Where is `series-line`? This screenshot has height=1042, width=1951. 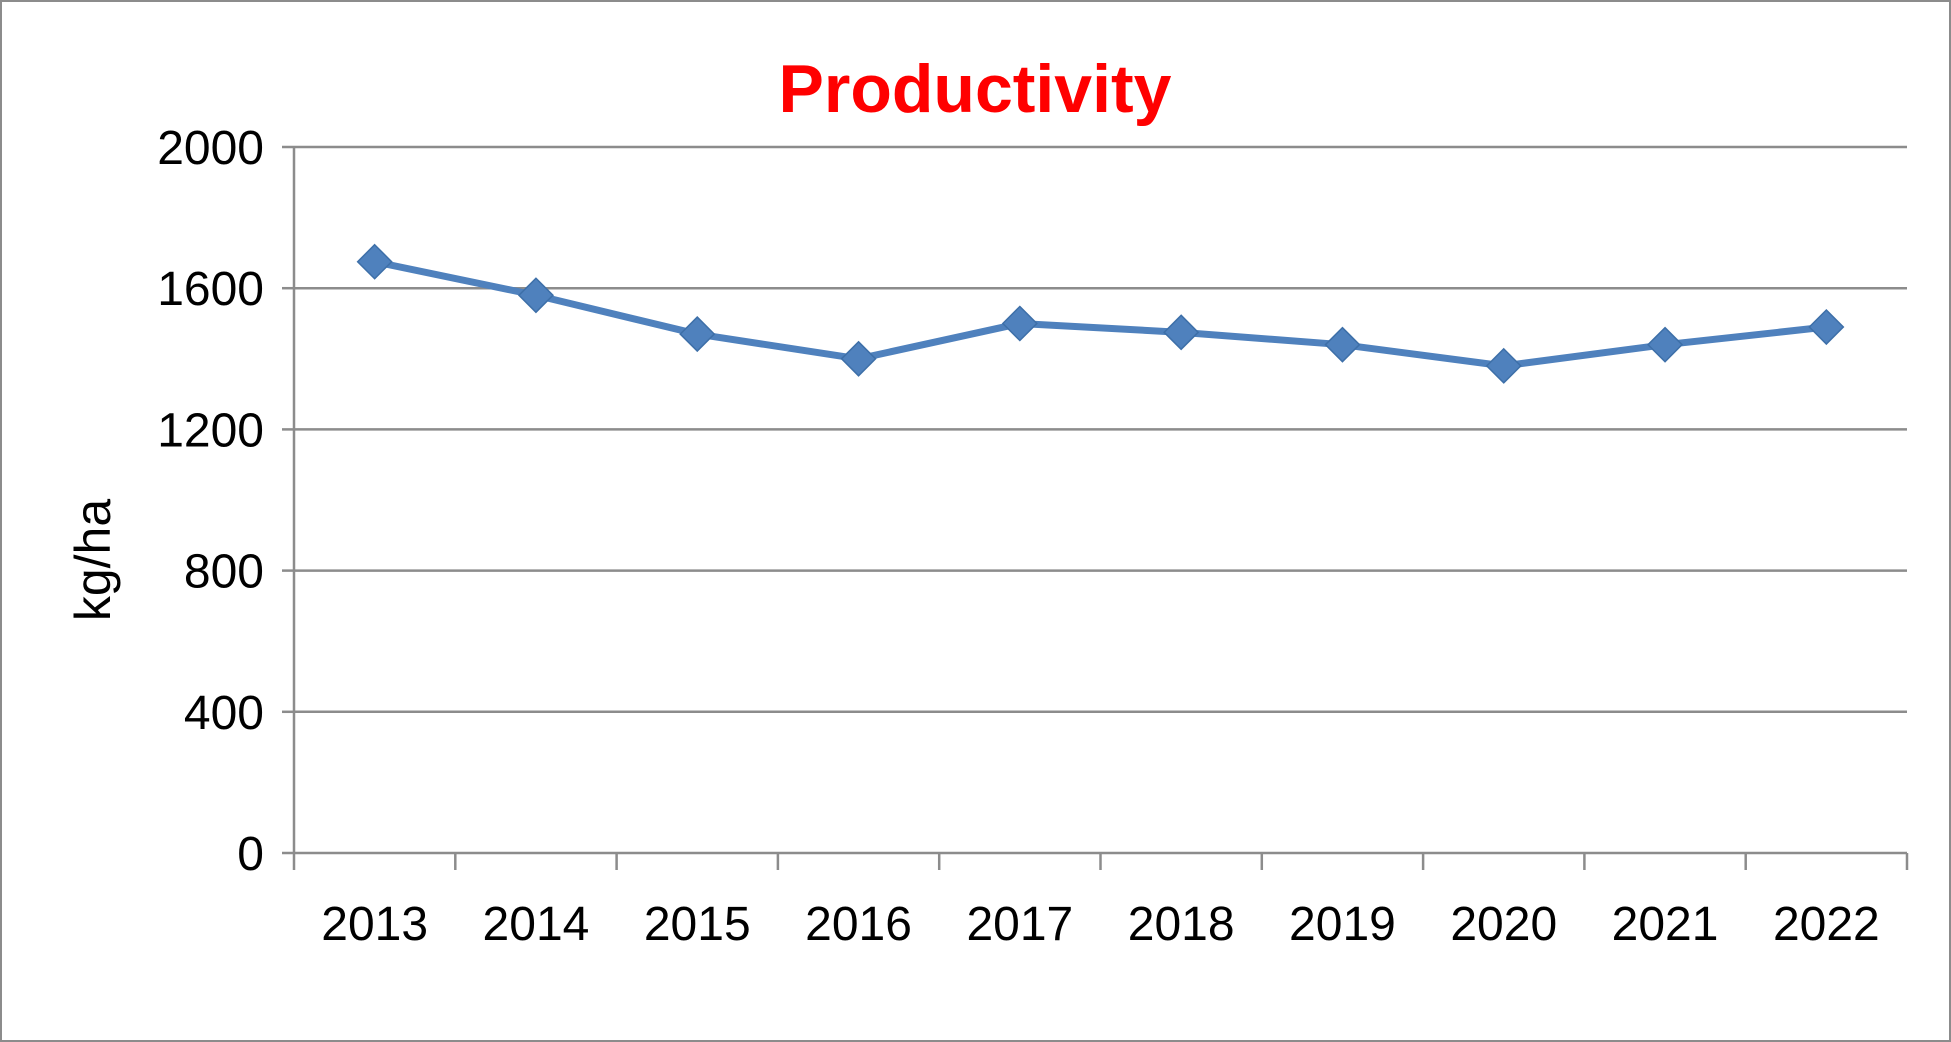 series-line is located at coordinates (1100, 313).